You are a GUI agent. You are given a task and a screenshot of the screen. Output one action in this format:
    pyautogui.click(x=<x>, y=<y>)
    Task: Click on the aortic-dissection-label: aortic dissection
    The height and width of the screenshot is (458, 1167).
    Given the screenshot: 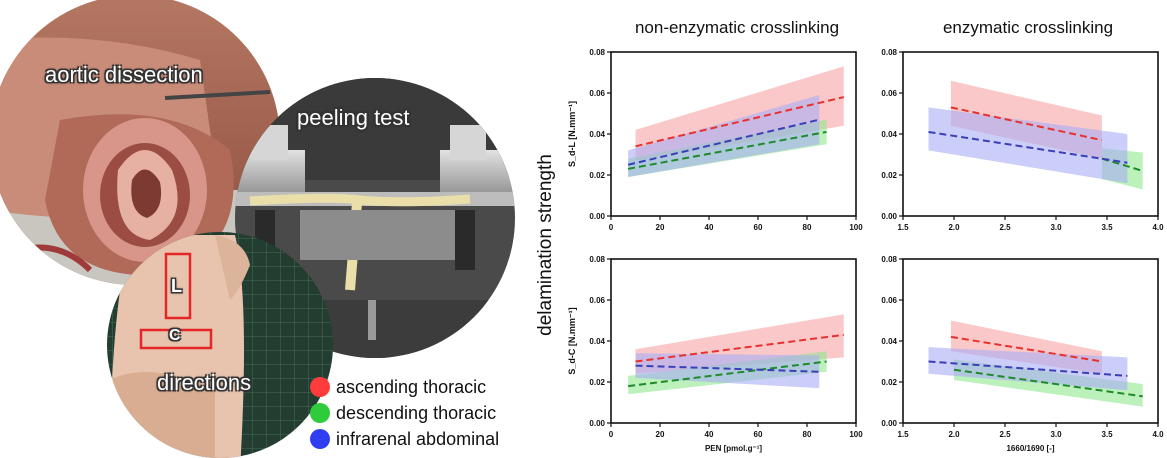 What is the action you would take?
    pyautogui.click(x=124, y=74)
    